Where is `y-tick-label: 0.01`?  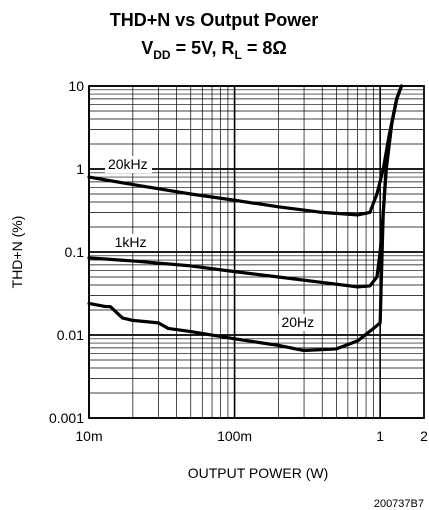
y-tick-label: 0.01 is located at coordinates (70, 335).